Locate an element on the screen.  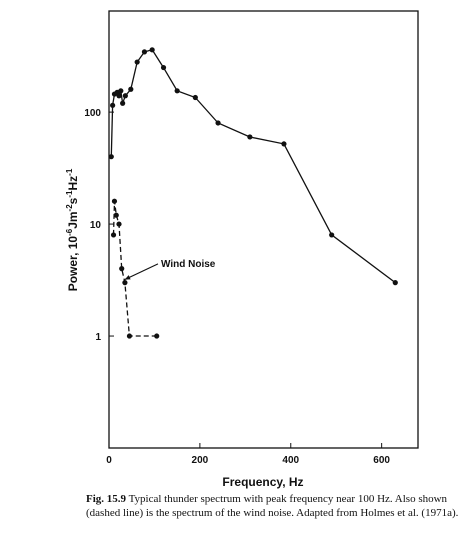
annotation-arrow-line is located at coordinates (141, 272).